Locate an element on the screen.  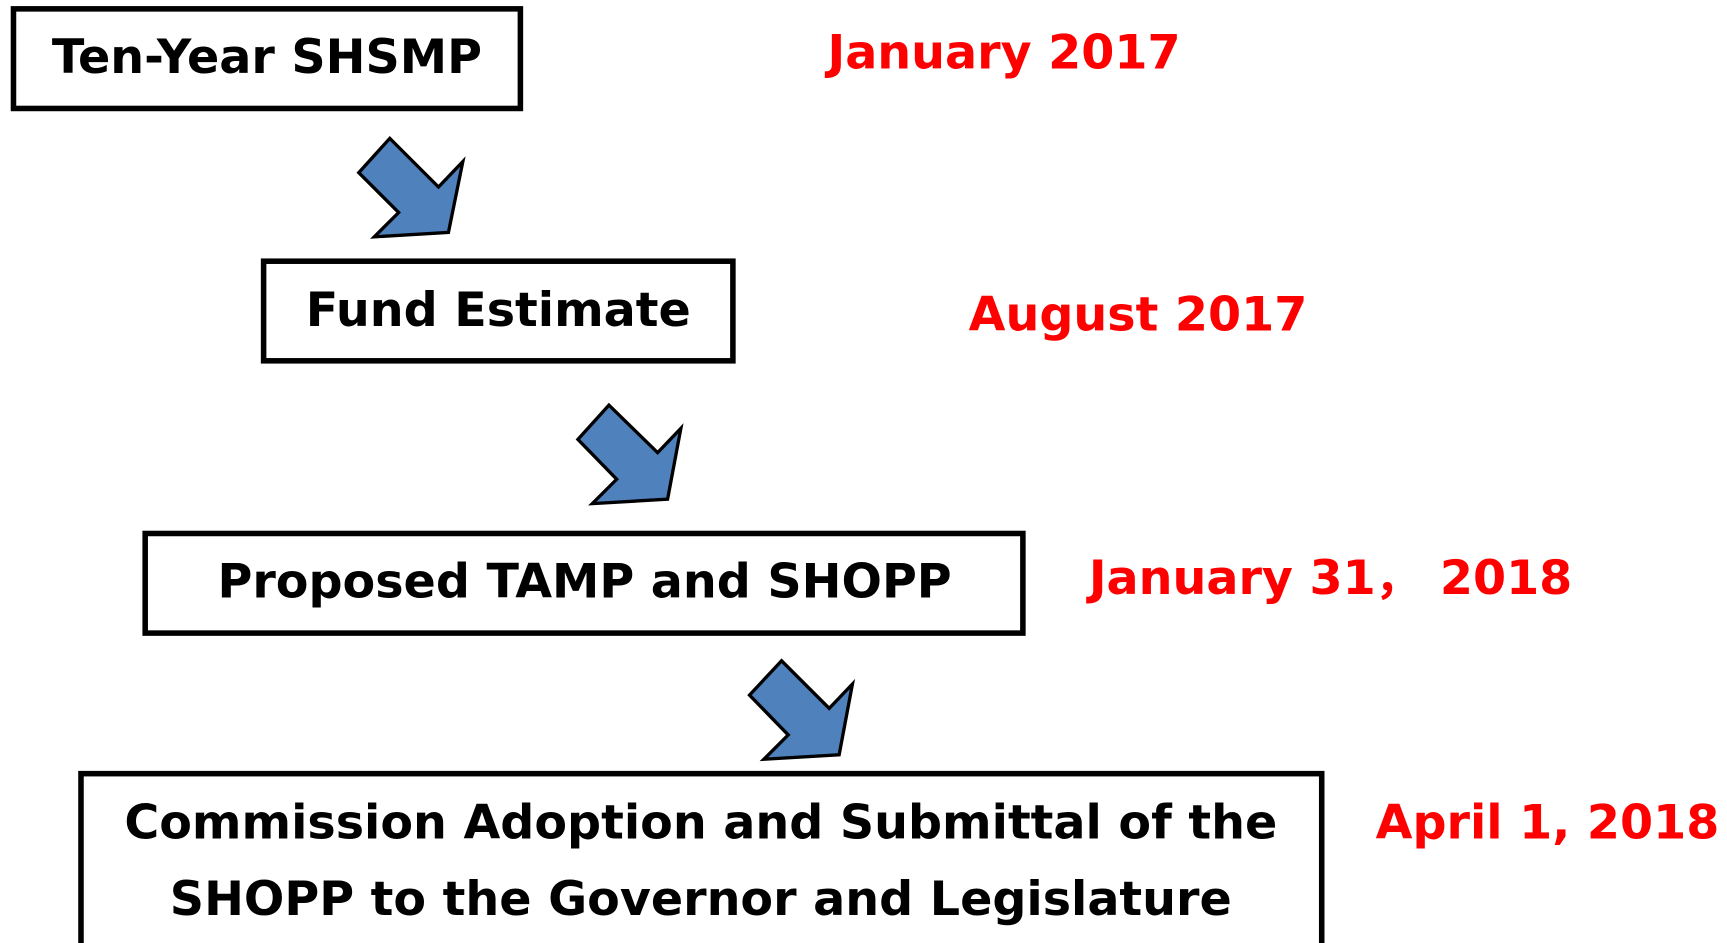
step-date: August 2017 is located at coordinates (1138, 315).